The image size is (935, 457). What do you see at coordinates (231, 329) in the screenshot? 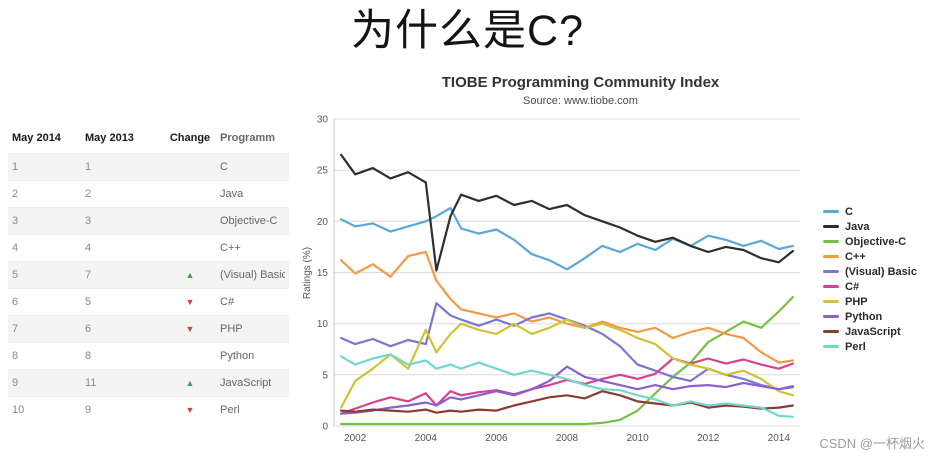
I see `language-name: PHP` at bounding box center [231, 329].